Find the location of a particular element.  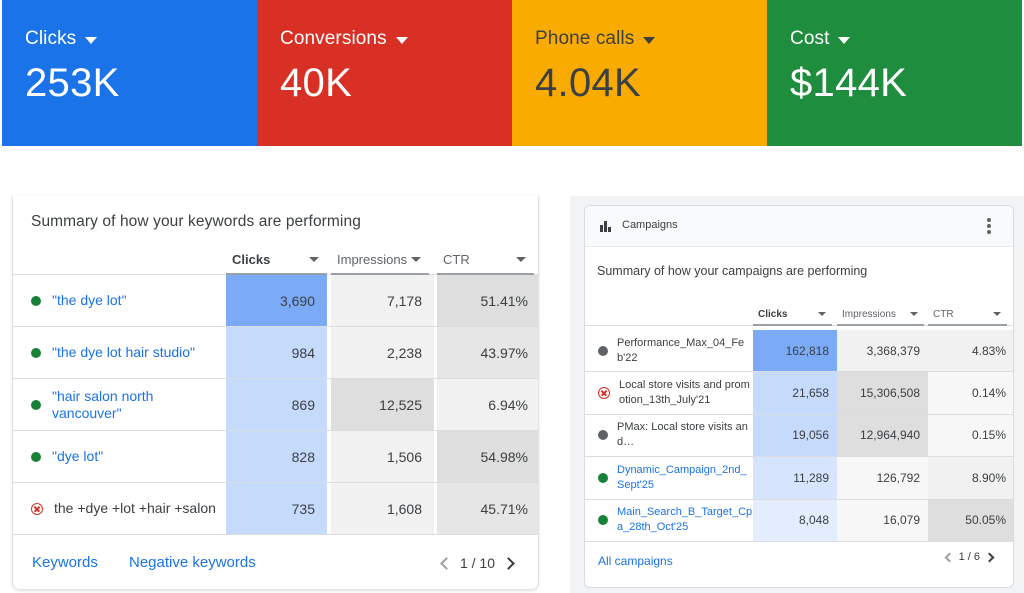

column-label: Clicks is located at coordinates (773, 314).